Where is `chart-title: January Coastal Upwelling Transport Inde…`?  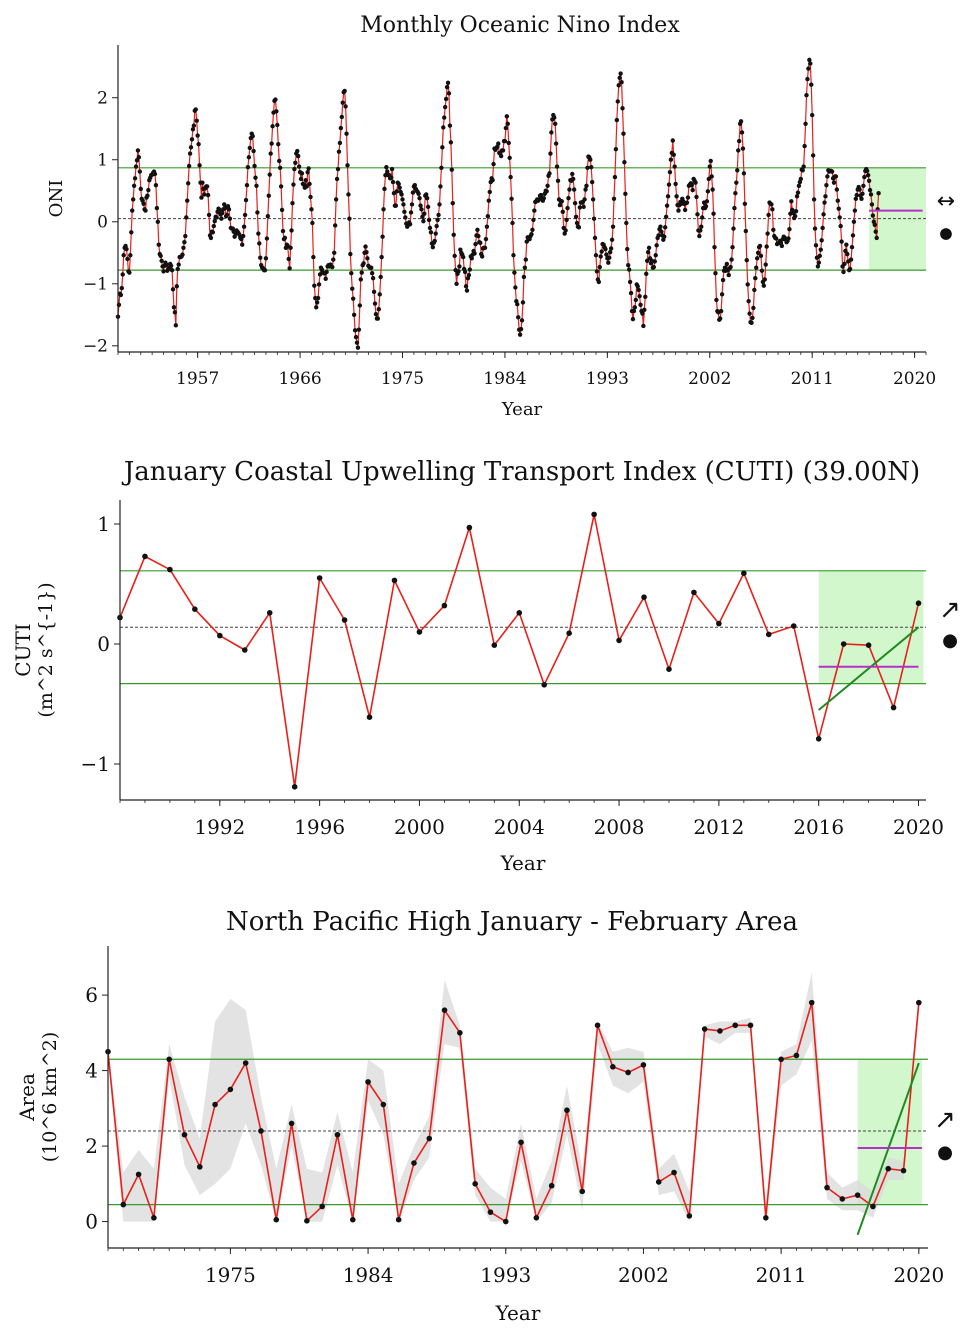 chart-title: January Coastal Upwelling Transport Inde… is located at coordinates (520, 472).